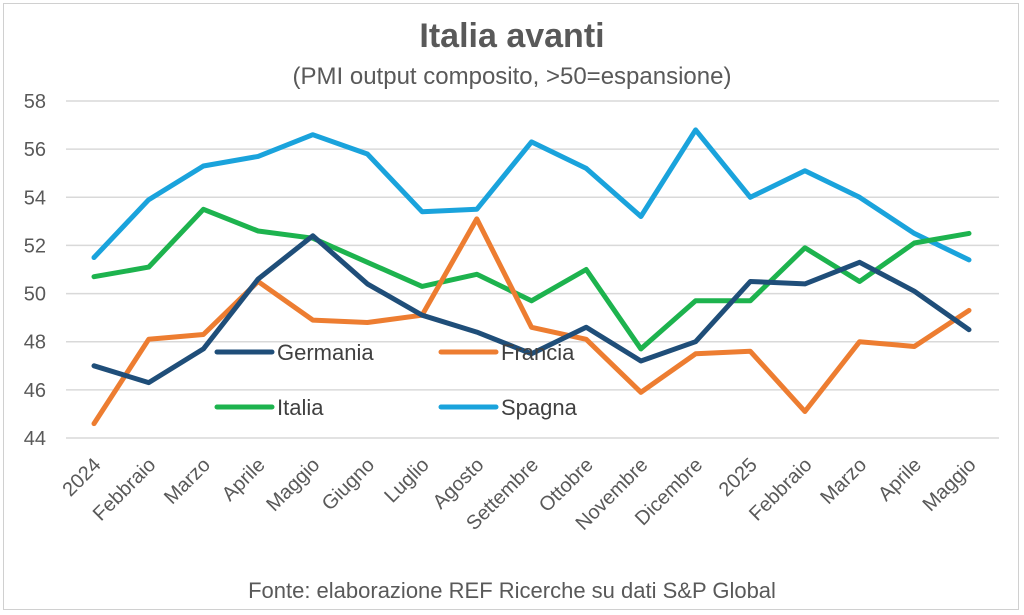  I want to click on y-tick-label: 44, so click(35, 439).